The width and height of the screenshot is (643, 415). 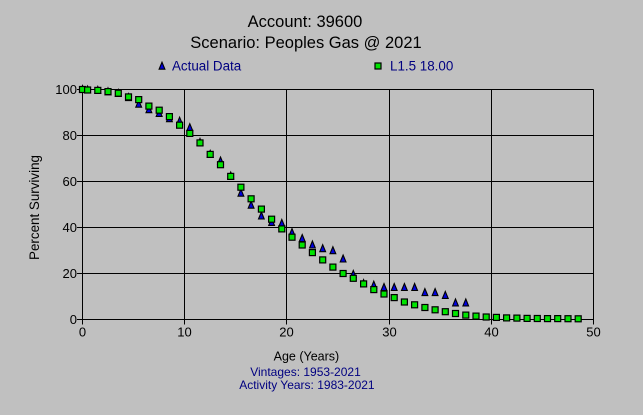 What do you see at coordinates (307, 357) in the screenshot?
I see `svg-text: Age (Years)` at bounding box center [307, 357].